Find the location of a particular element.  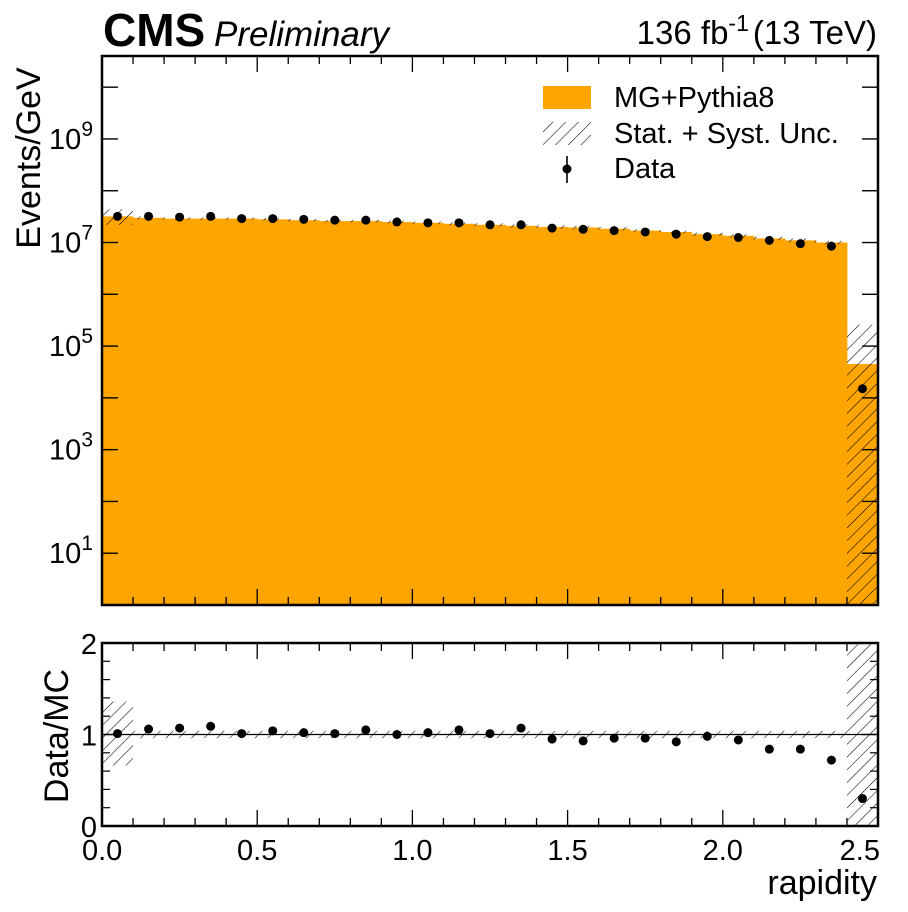

x-tick-label: 0.5 is located at coordinates (257, 851).